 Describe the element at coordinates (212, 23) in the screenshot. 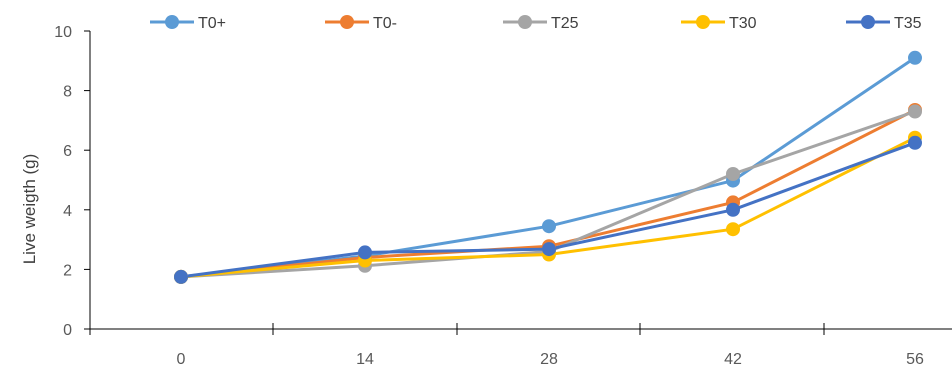

I see `legend-label-t0-plus: T0+` at that location.